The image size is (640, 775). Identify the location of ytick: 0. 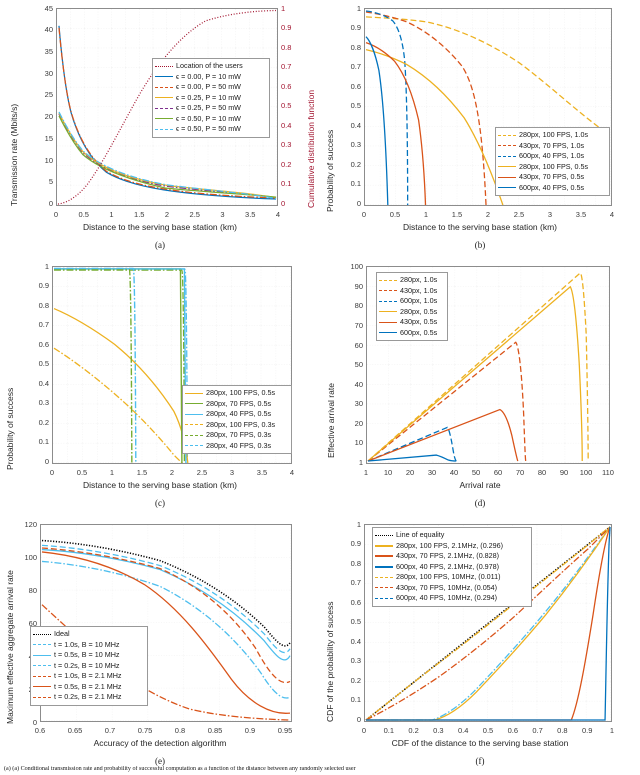
(358, 719).